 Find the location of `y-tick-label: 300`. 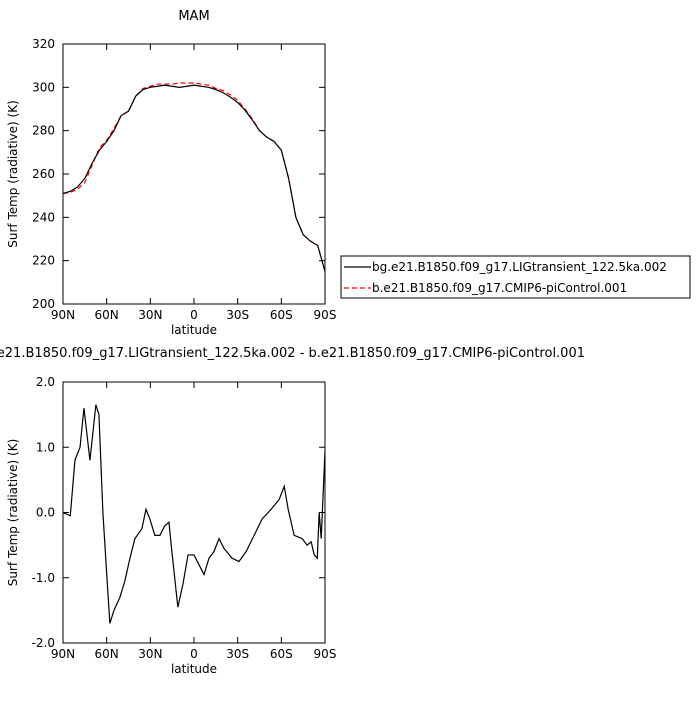

y-tick-label: 300 is located at coordinates (43, 87).